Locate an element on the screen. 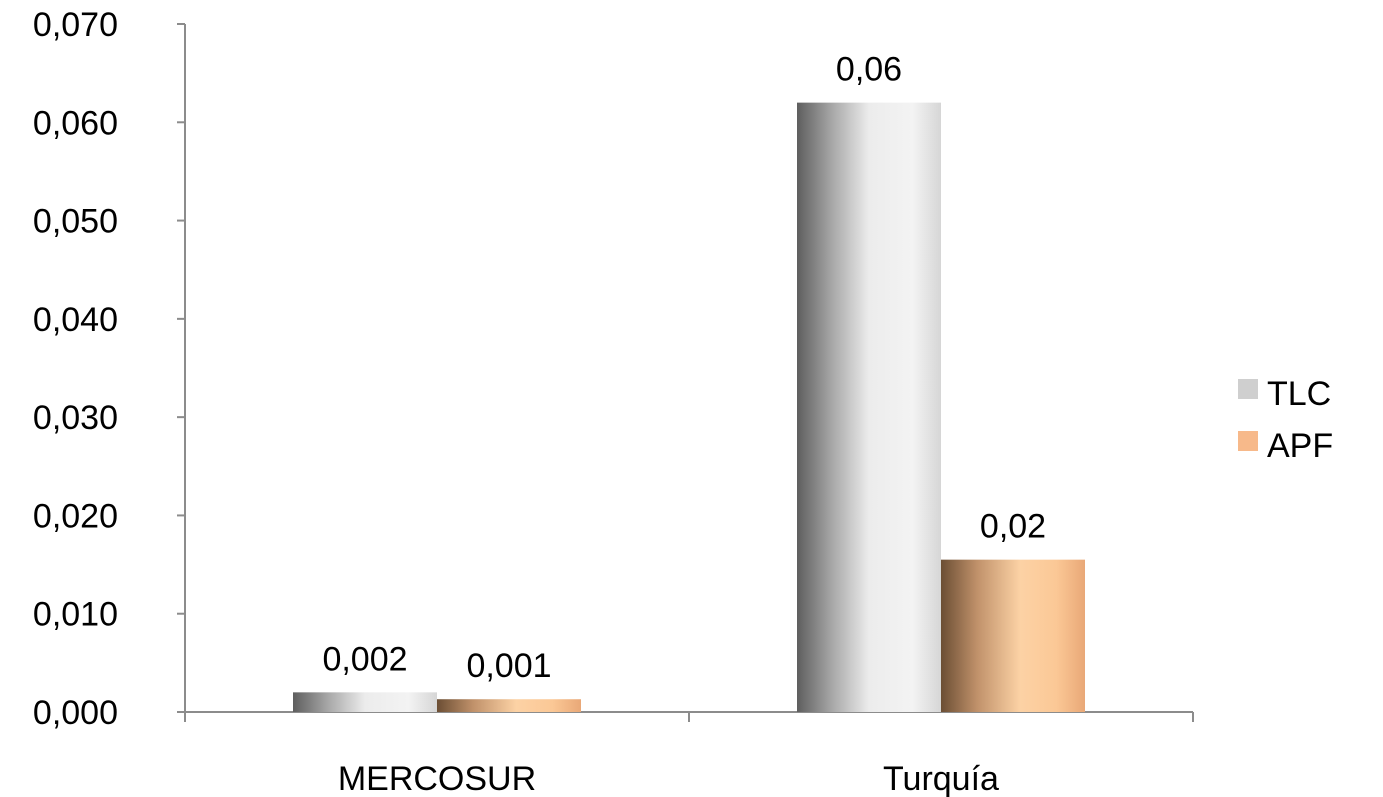 The image size is (1383, 797). y-tick-label: 0,060 is located at coordinates (75, 123).